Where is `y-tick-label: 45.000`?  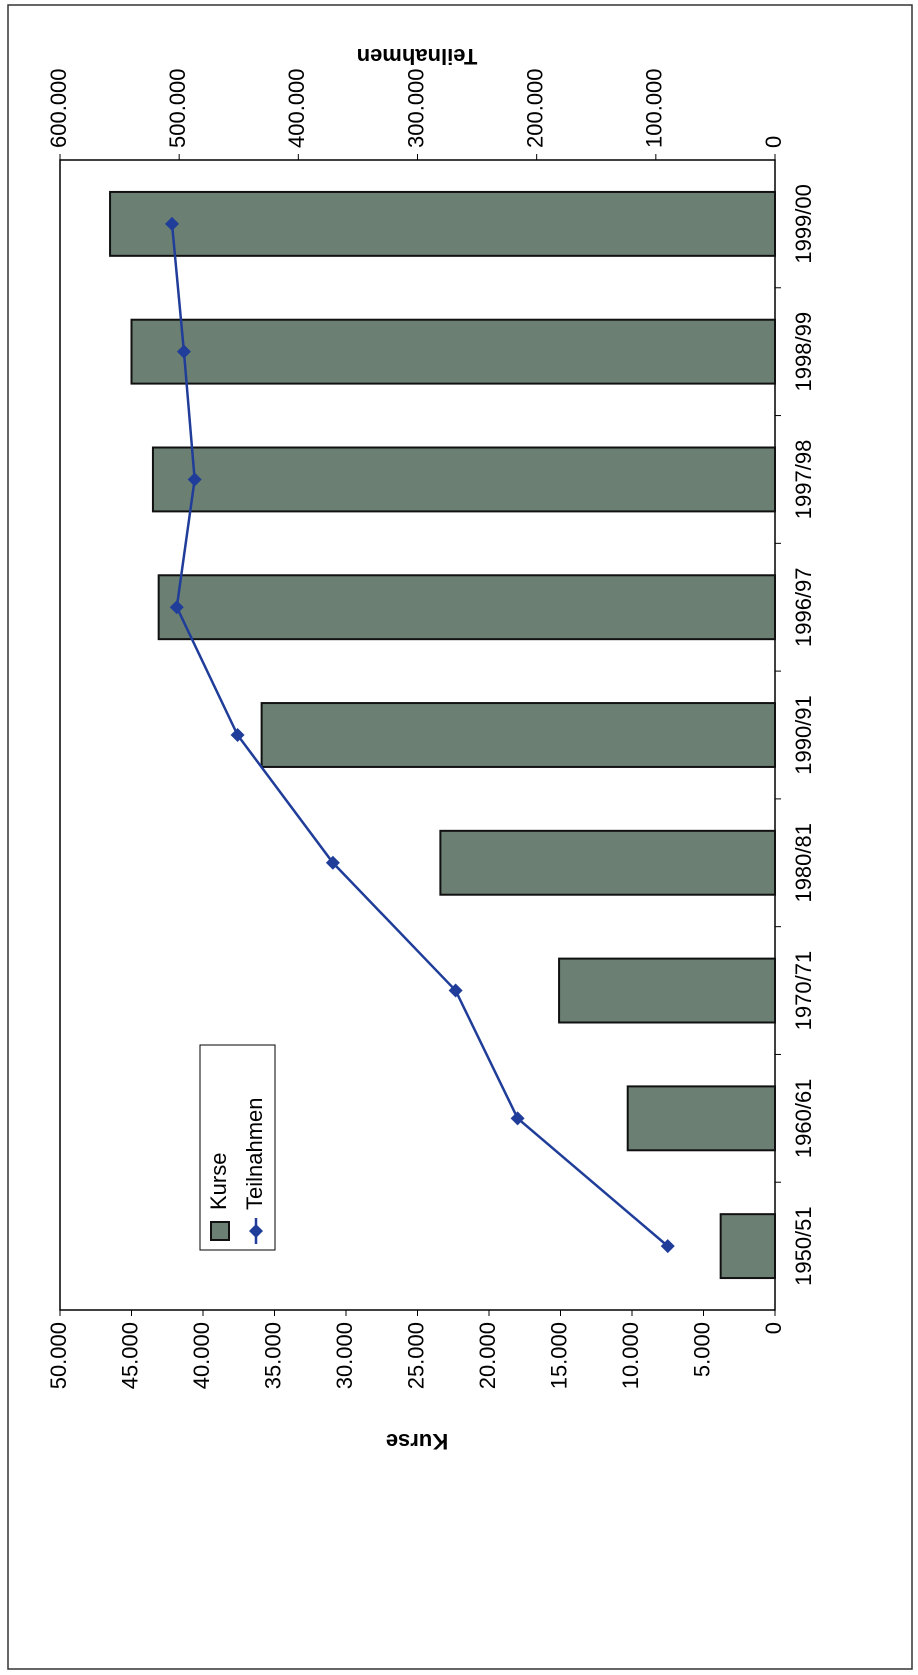
y-tick-label: 45.000 is located at coordinates (129, 1355).